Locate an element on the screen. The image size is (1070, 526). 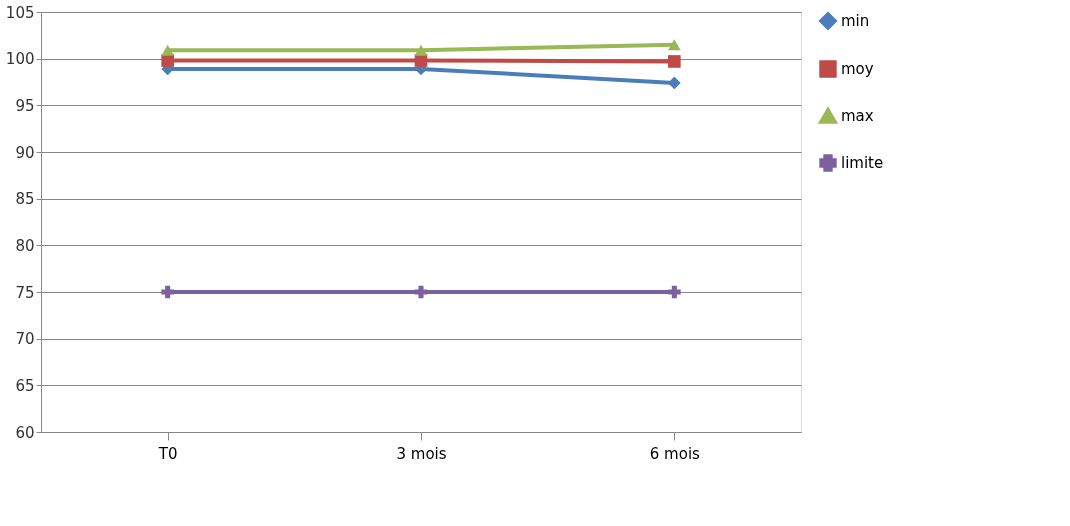
y-tick-label: 90 is located at coordinates (25, 152).